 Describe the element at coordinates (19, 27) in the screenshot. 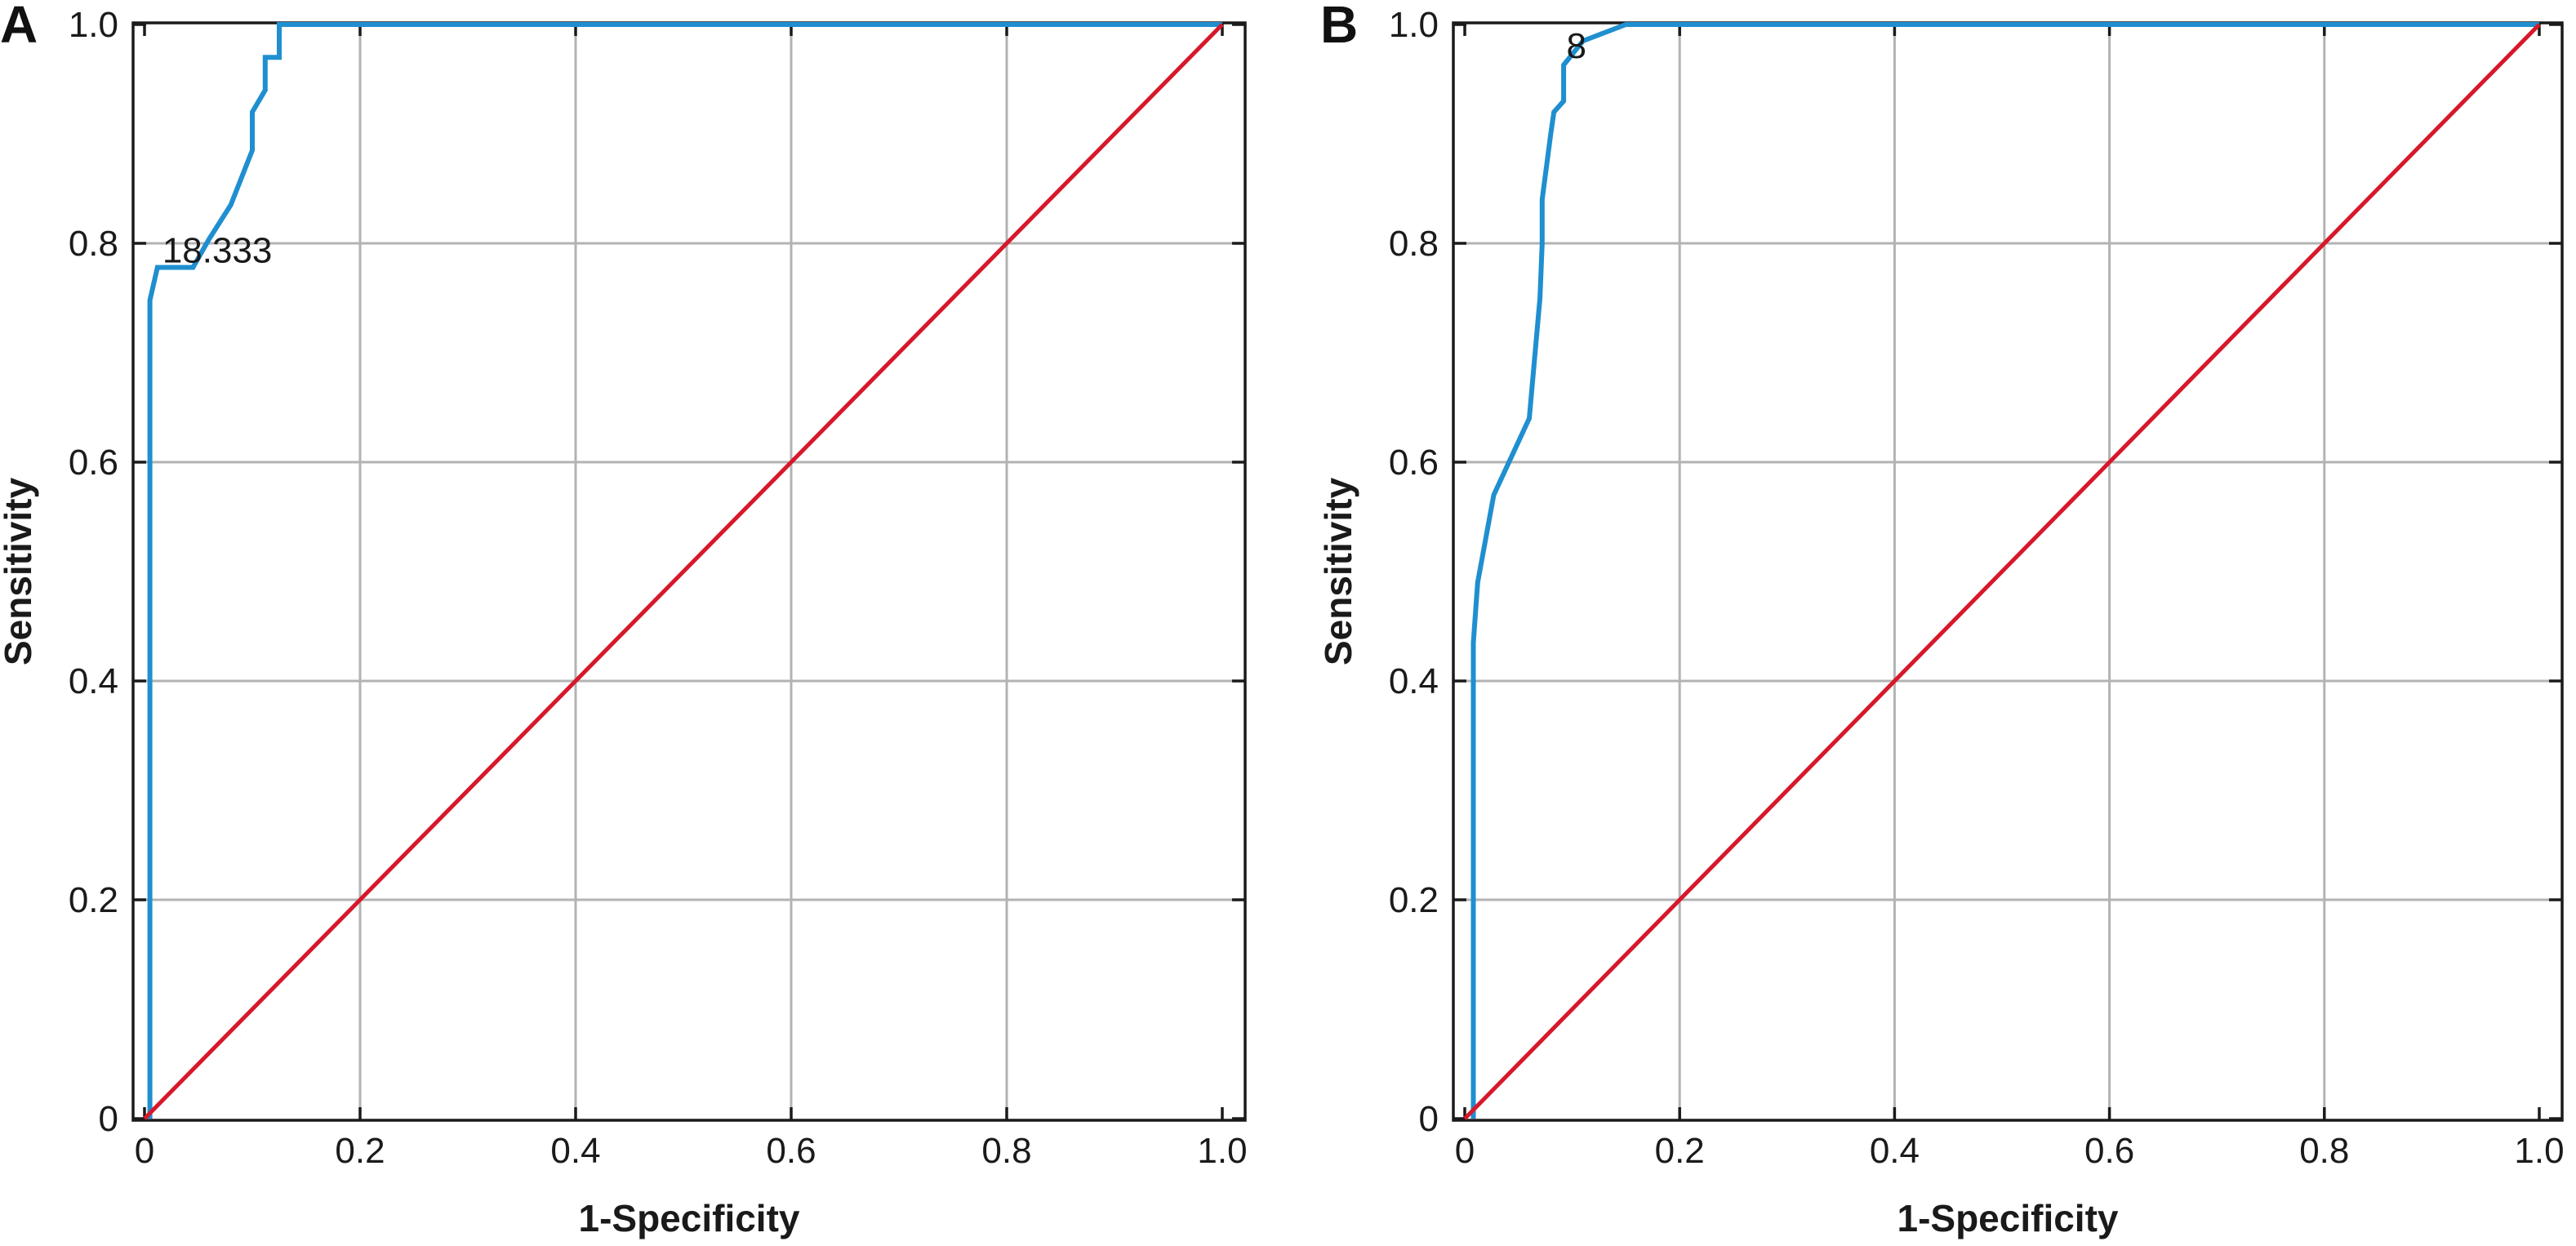

I see `panel-letter: A` at that location.